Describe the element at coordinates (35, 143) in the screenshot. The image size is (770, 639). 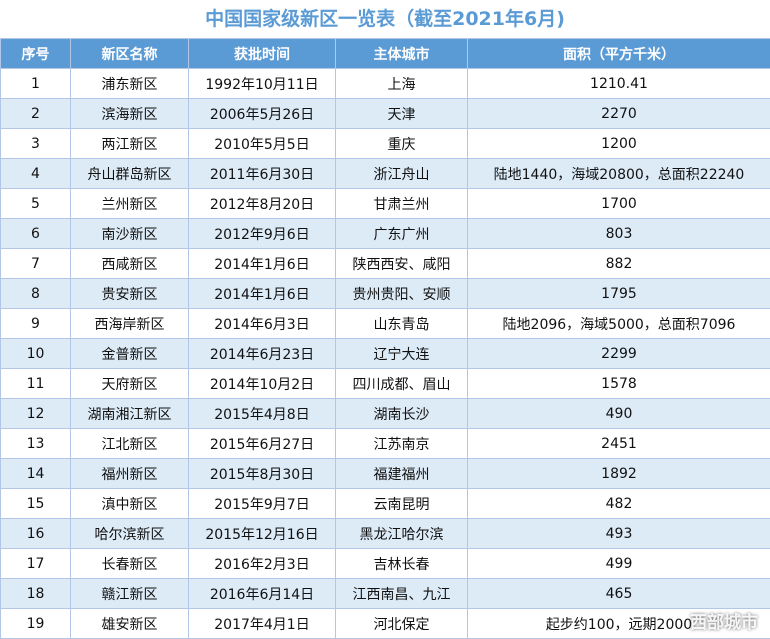
I see `table-cell: 3` at that location.